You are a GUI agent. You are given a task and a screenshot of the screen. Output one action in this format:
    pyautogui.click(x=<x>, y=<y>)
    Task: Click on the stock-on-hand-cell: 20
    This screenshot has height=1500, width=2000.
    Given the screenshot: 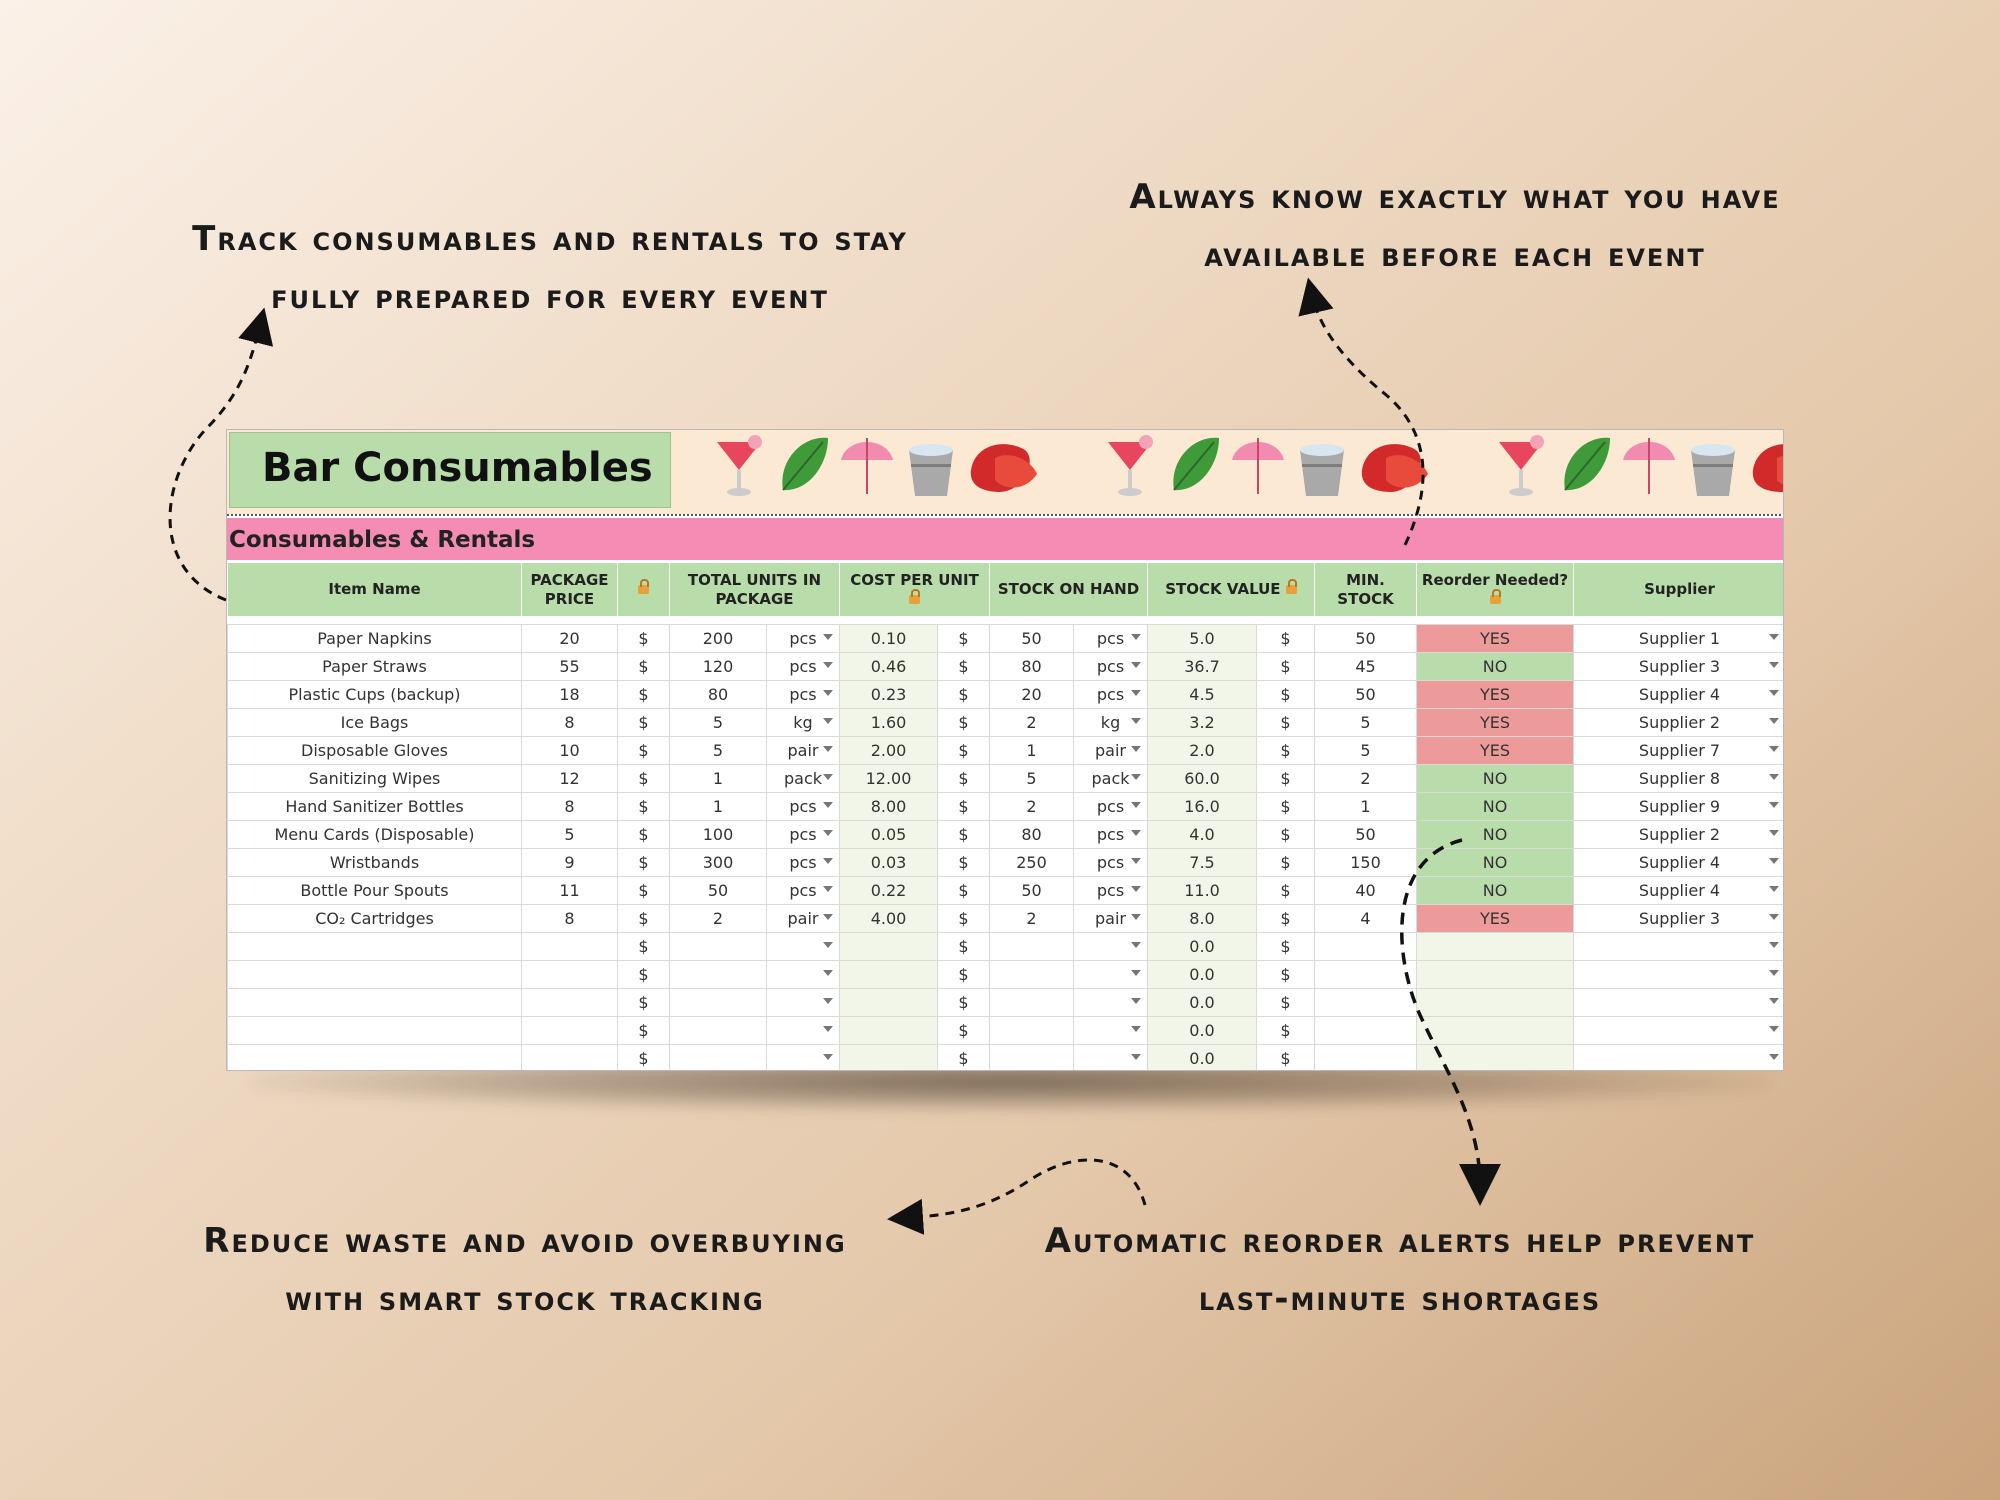 What is the action you would take?
    pyautogui.click(x=1032, y=694)
    